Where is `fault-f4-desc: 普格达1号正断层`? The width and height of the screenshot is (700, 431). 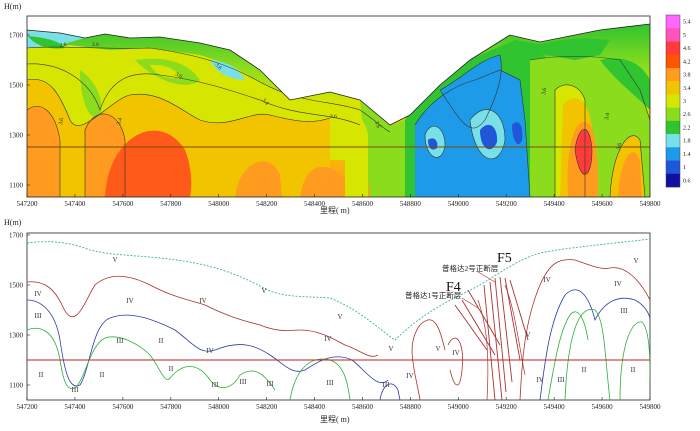 fault-f4-desc: 普格达1号正断层 is located at coordinates (433, 295).